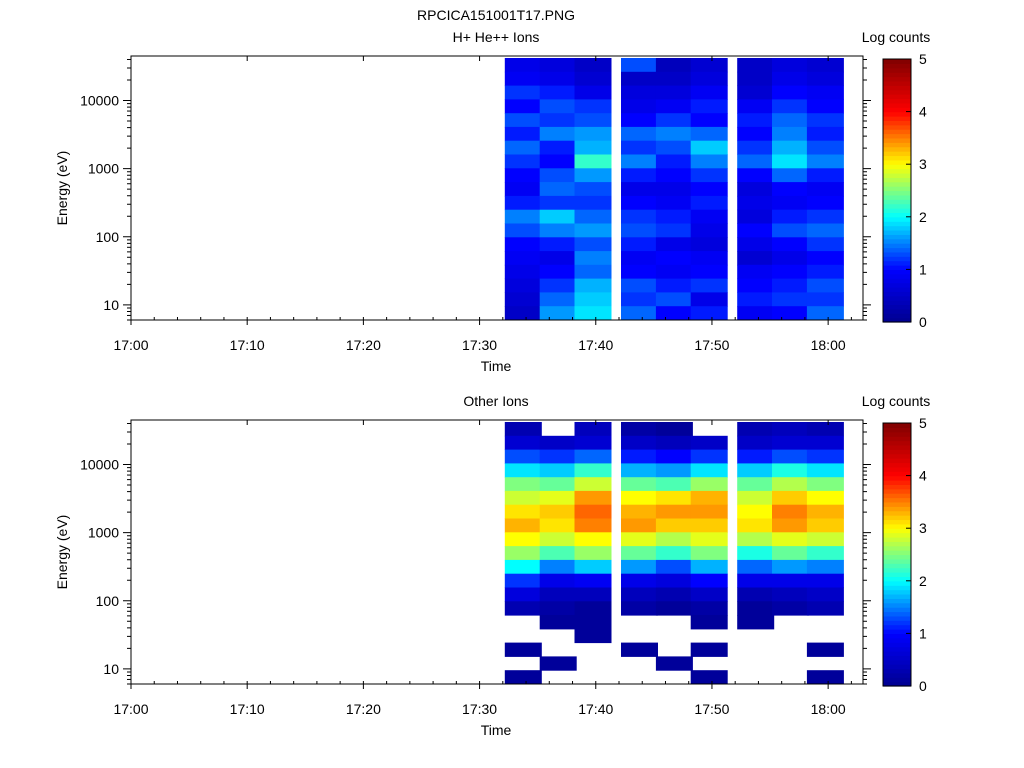  Describe the element at coordinates (496, 37) in the screenshot. I see `panel-title: H+ He++ Ions` at that location.